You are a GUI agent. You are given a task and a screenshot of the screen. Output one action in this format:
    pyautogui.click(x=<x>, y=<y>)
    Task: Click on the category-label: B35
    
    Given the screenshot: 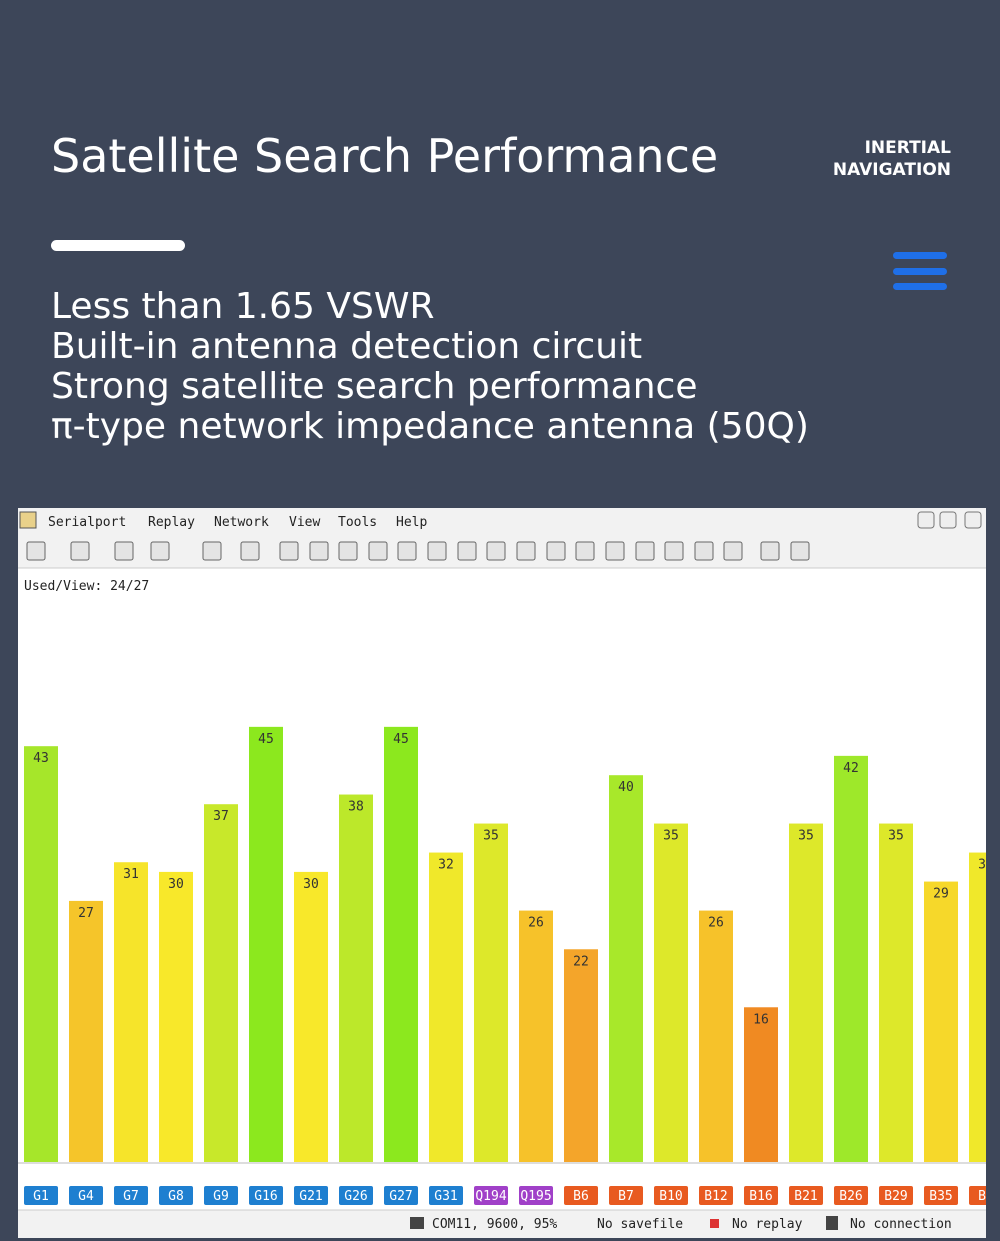 What is the action you would take?
    pyautogui.click(x=940, y=1196)
    